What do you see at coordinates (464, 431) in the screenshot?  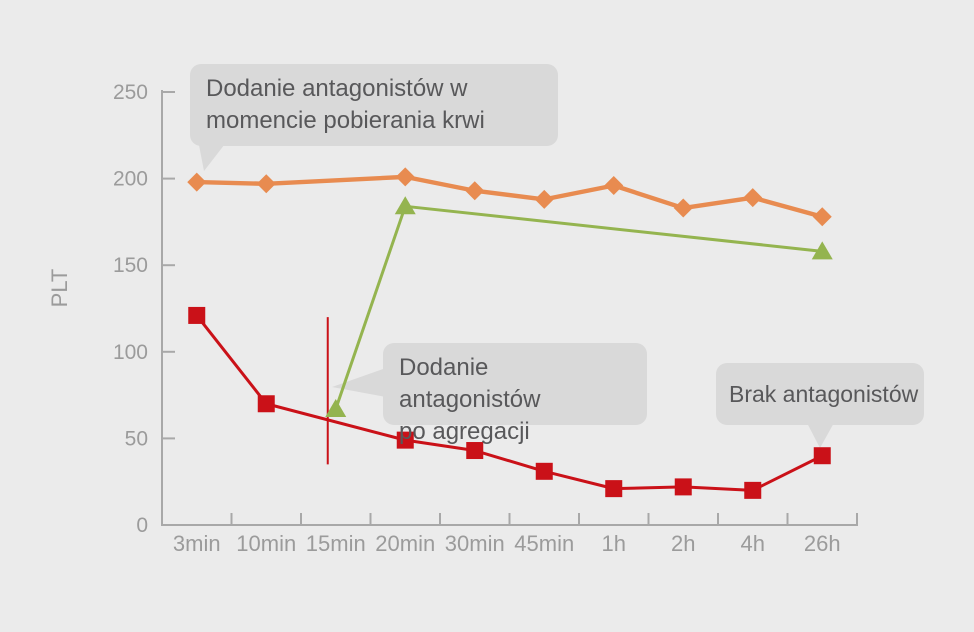 I see `callout-text-line: po agregacji` at bounding box center [464, 431].